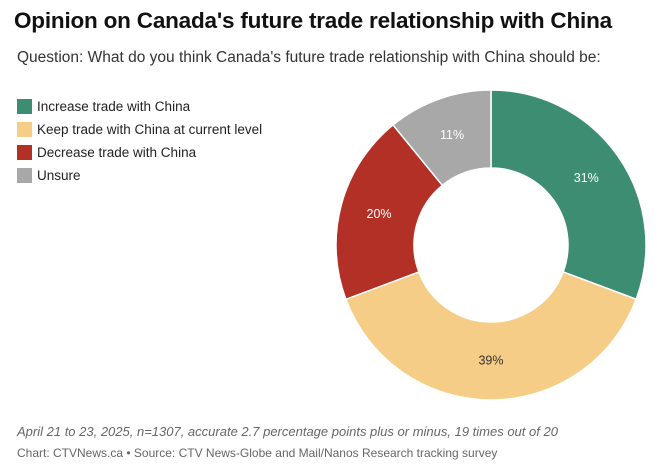  I want to click on legend-swatch-unsure, so click(24, 175).